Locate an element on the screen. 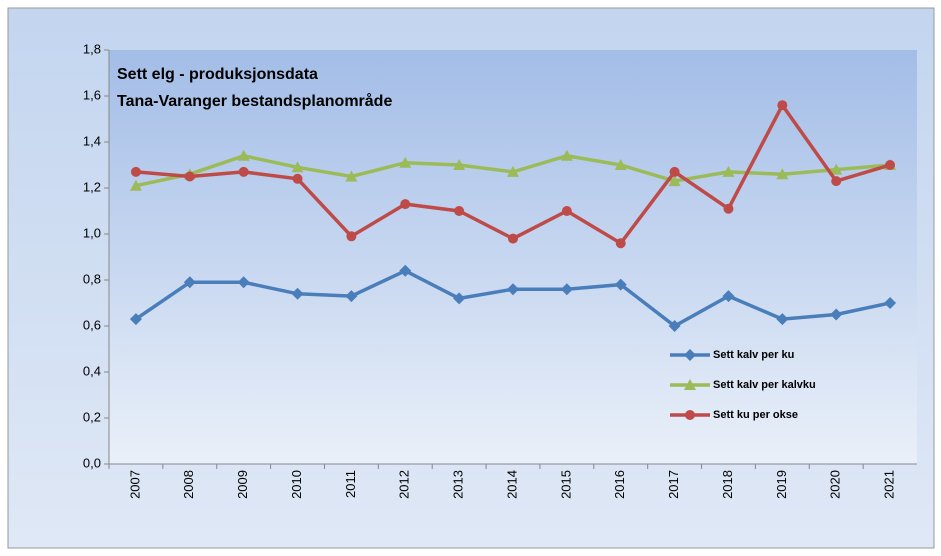 This screenshot has height=556, width=941. x-tick-label: 2016 is located at coordinates (619, 484).